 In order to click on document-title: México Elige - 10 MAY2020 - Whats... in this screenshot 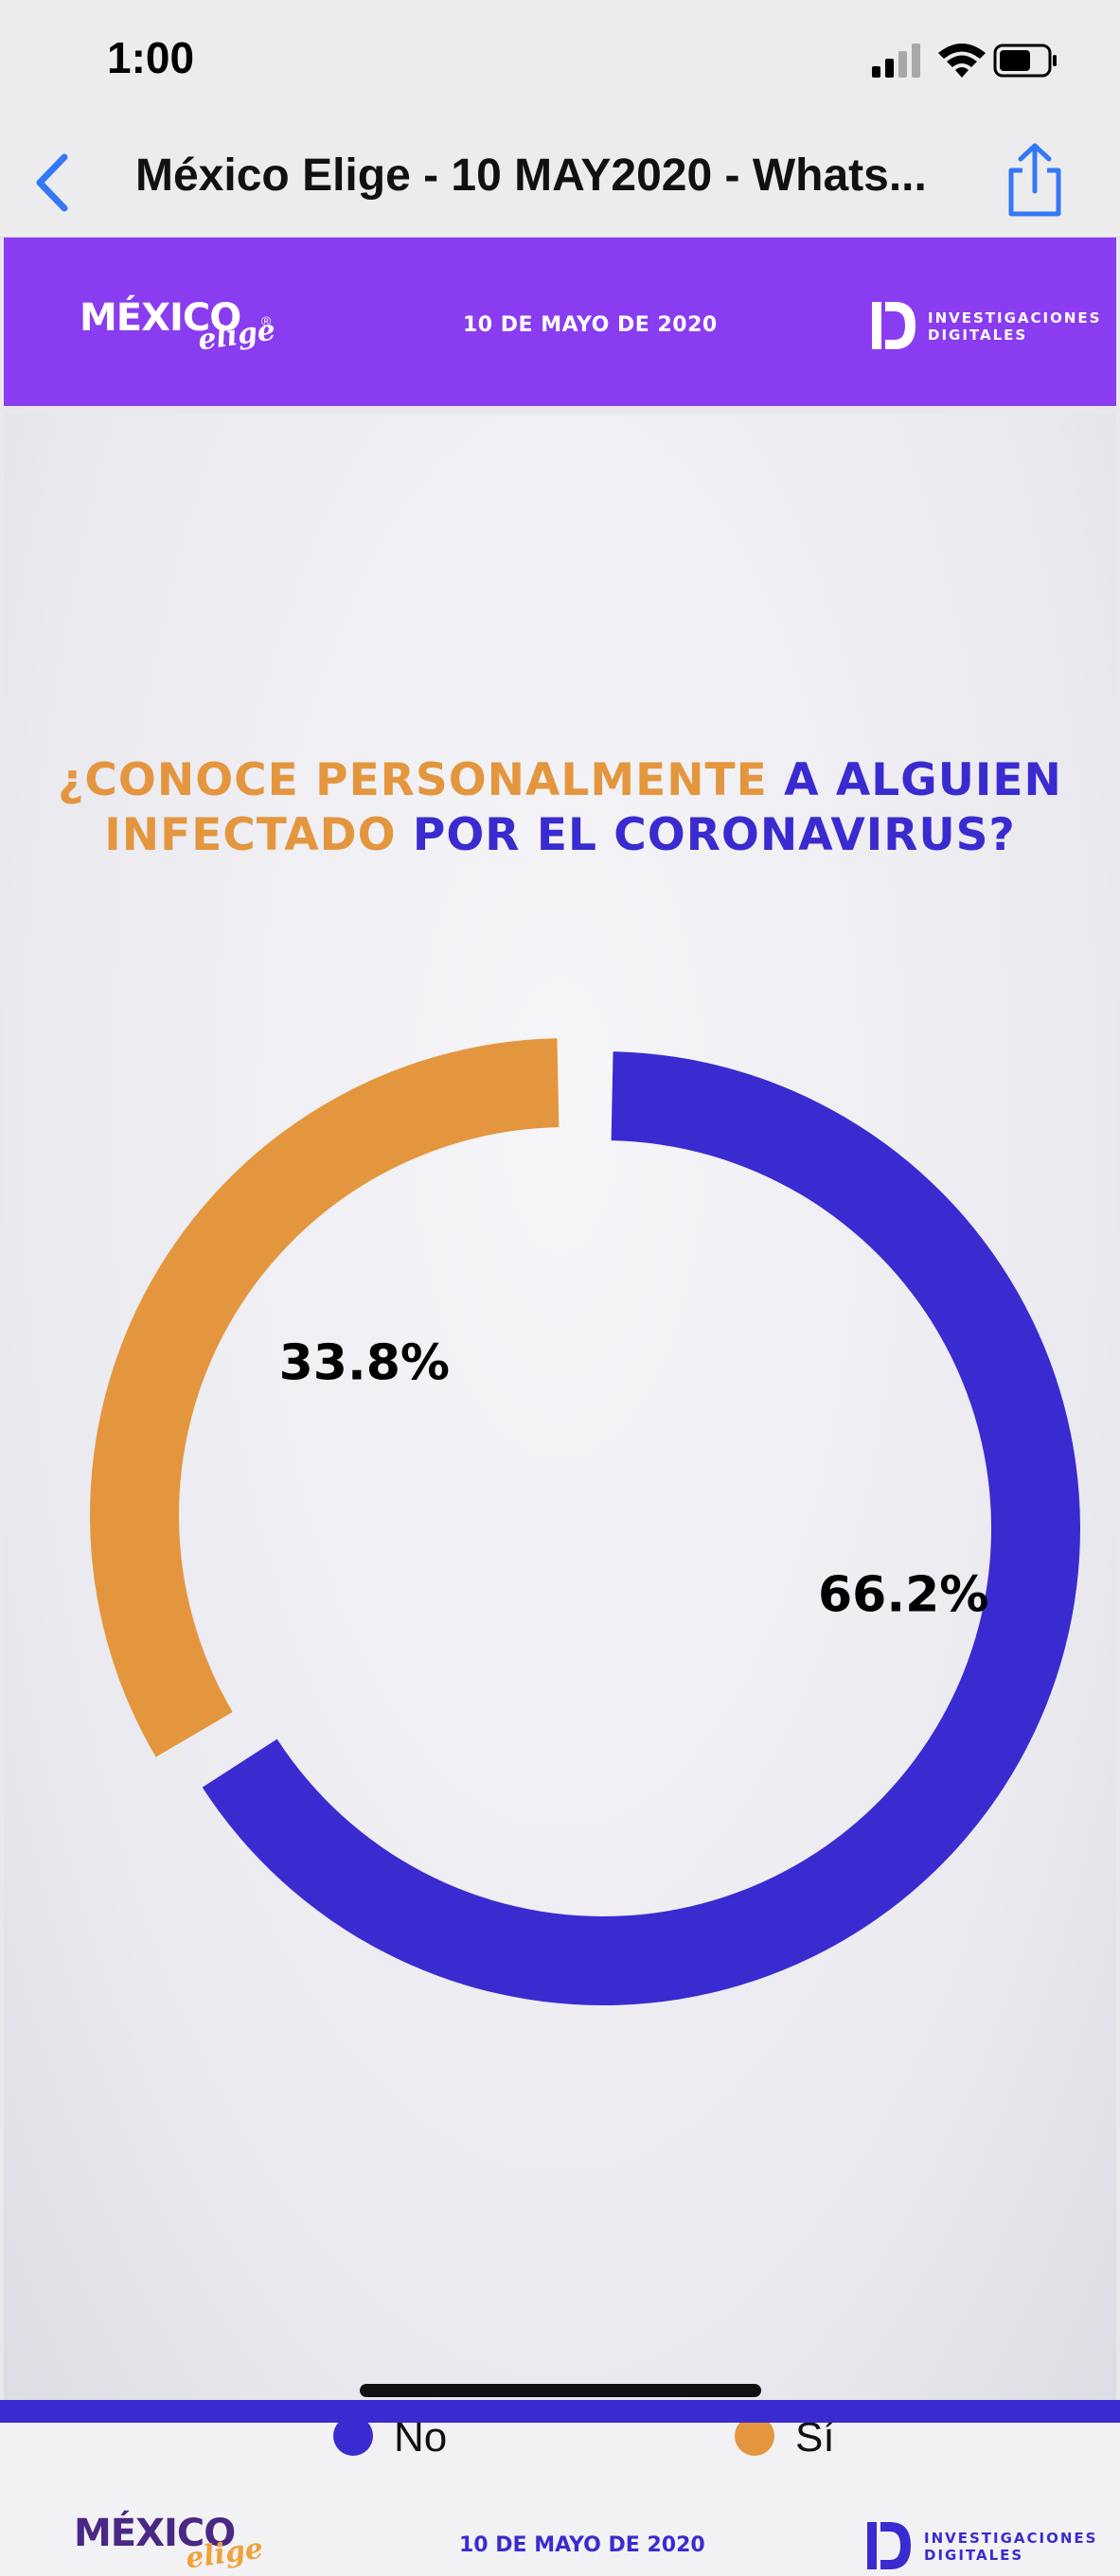, I will do `click(531, 175)`.